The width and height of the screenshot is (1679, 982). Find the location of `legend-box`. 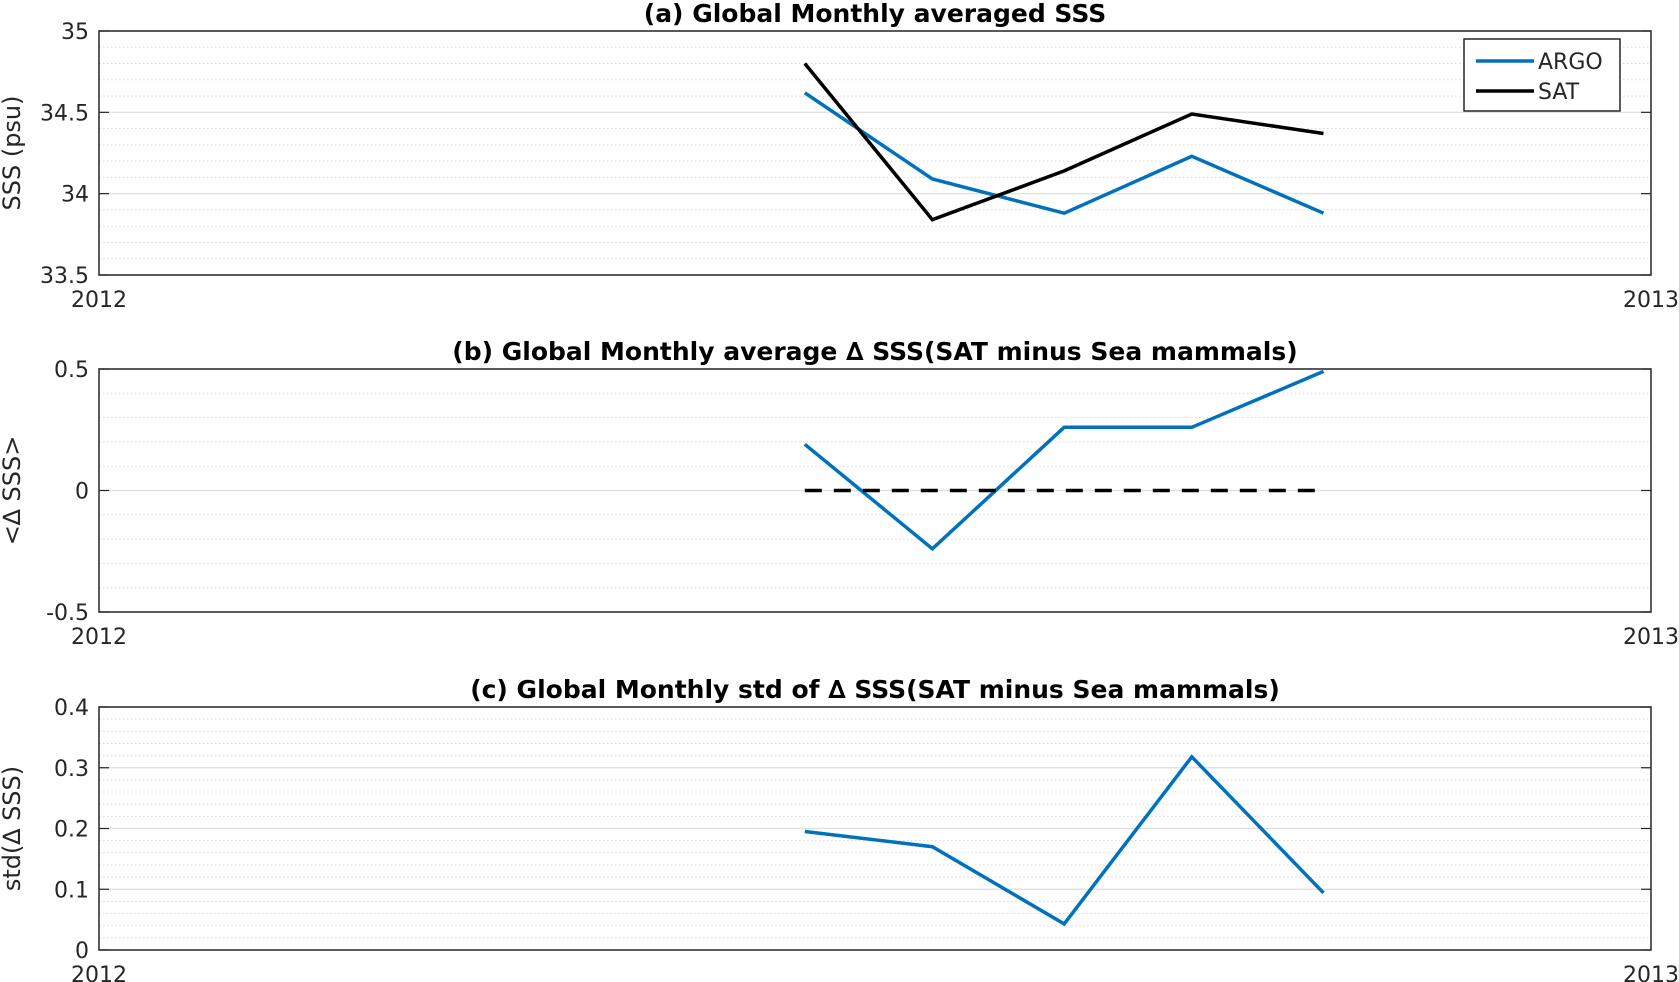

legend-box is located at coordinates (1542, 75).